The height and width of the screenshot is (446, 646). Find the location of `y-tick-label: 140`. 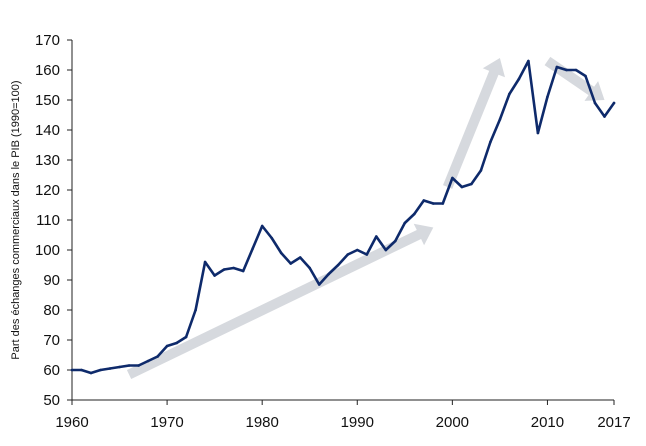

y-tick-label: 140 is located at coordinates (47, 130).